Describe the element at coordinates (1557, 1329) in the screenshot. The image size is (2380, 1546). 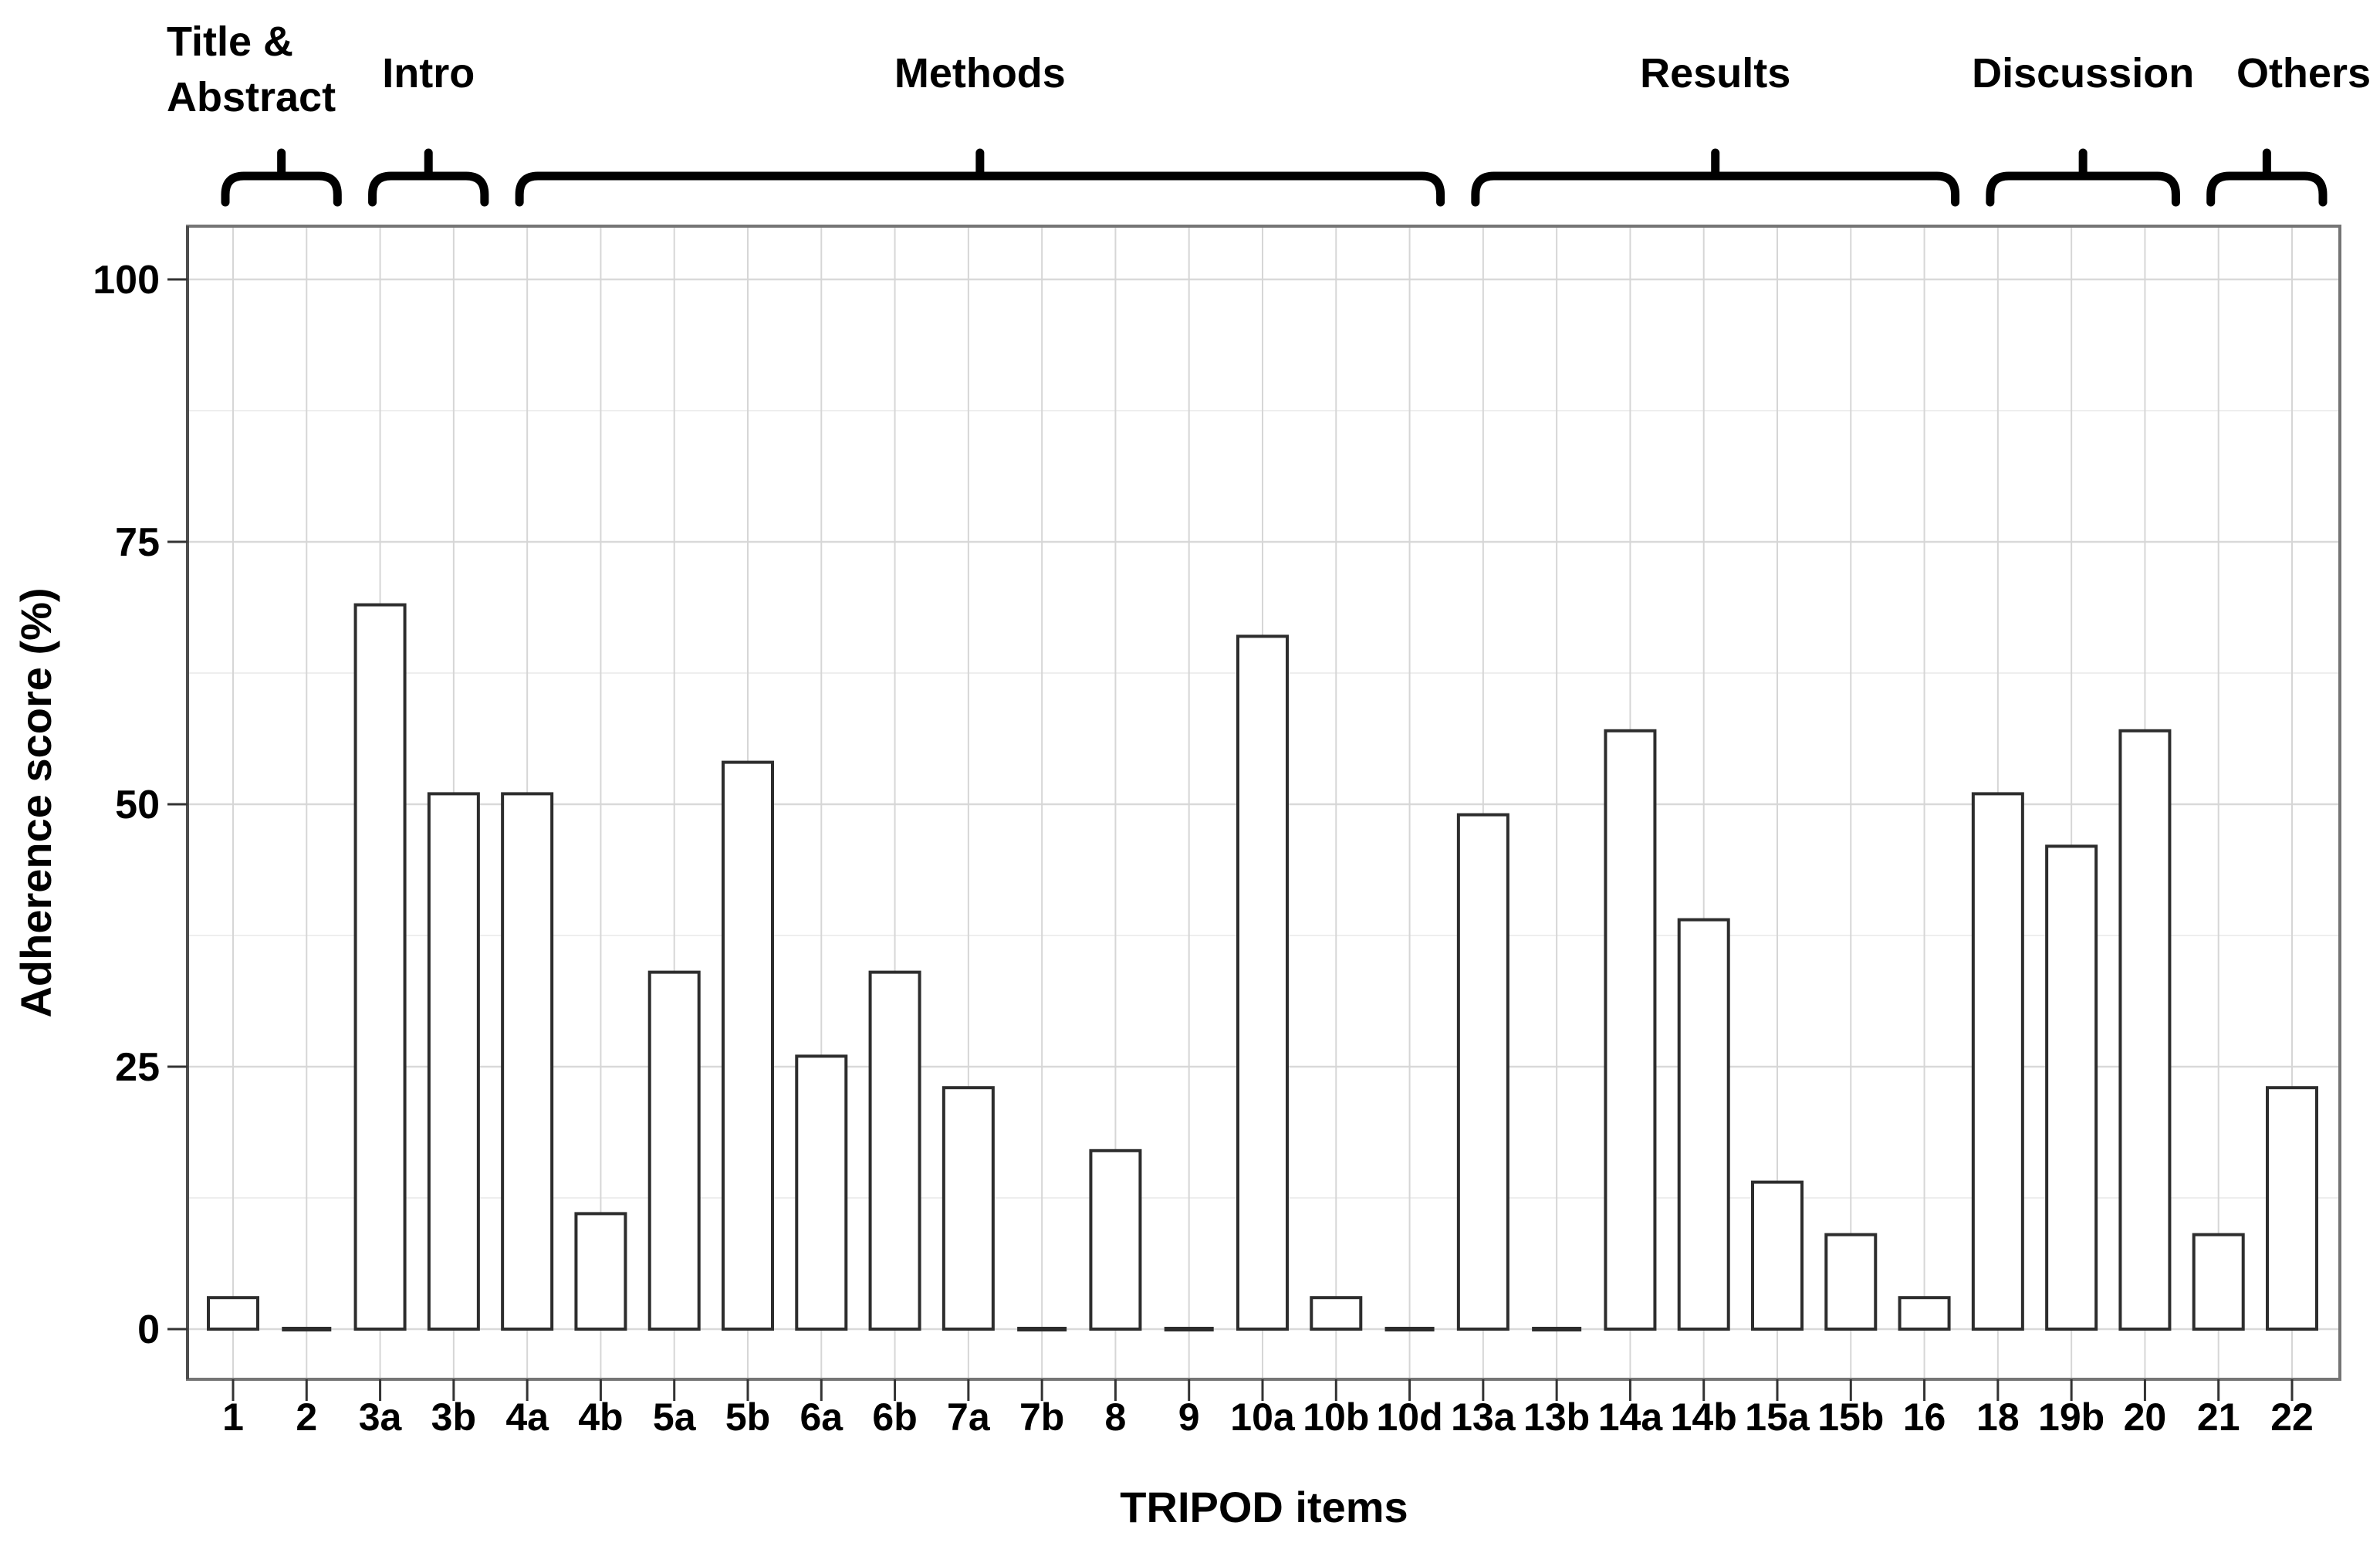
I see `bar-13b` at that location.